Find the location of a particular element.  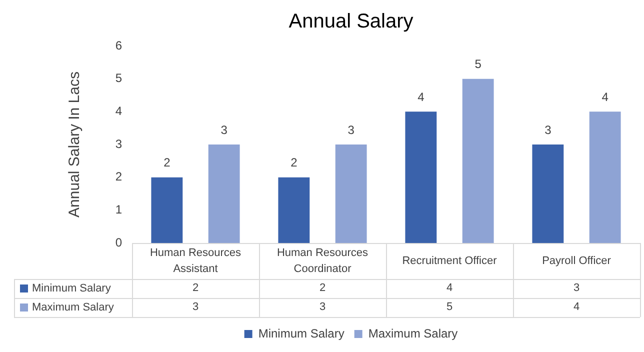

y-axis-title: Annual Salary In Lacs is located at coordinates (75, 145).